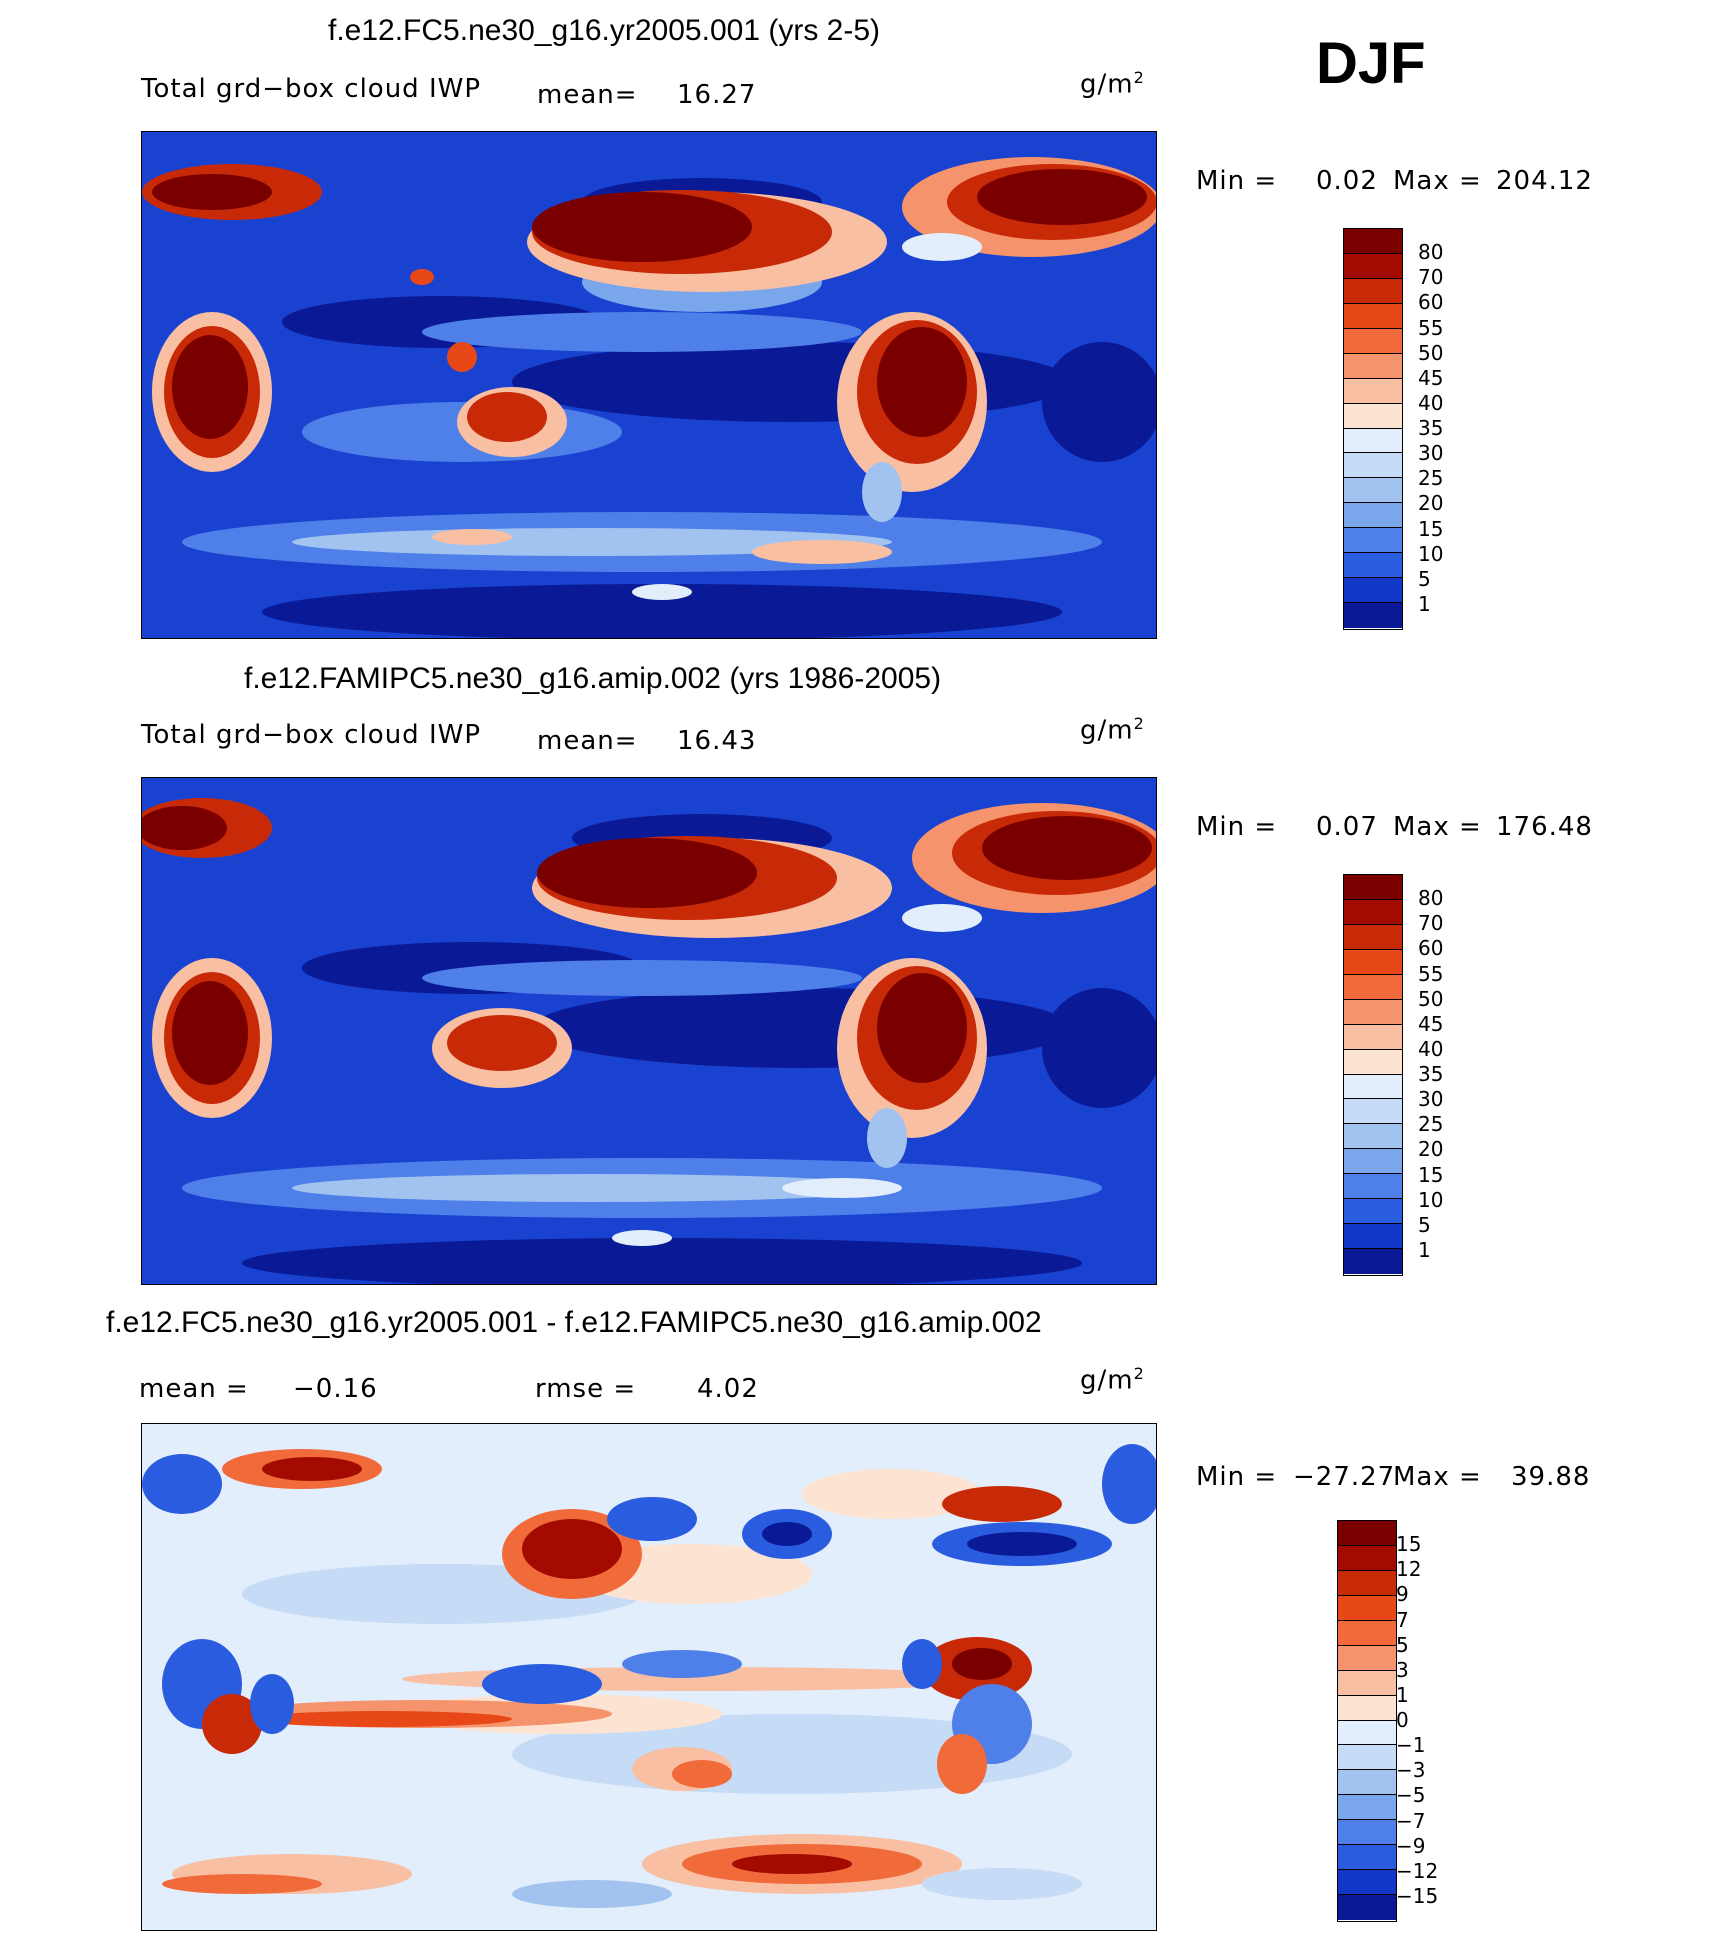 This screenshot has height=1936, width=1710. Describe the element at coordinates (1402, 1669) in the screenshot. I see `colorbar-label: 3` at that location.